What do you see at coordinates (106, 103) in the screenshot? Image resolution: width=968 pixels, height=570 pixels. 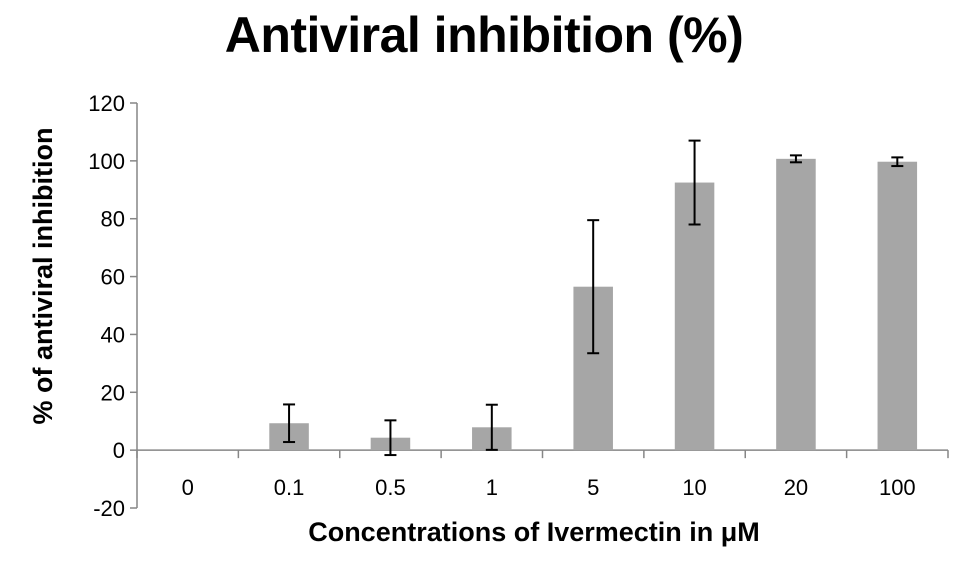 I see `y-tick-label: 120` at bounding box center [106, 103].